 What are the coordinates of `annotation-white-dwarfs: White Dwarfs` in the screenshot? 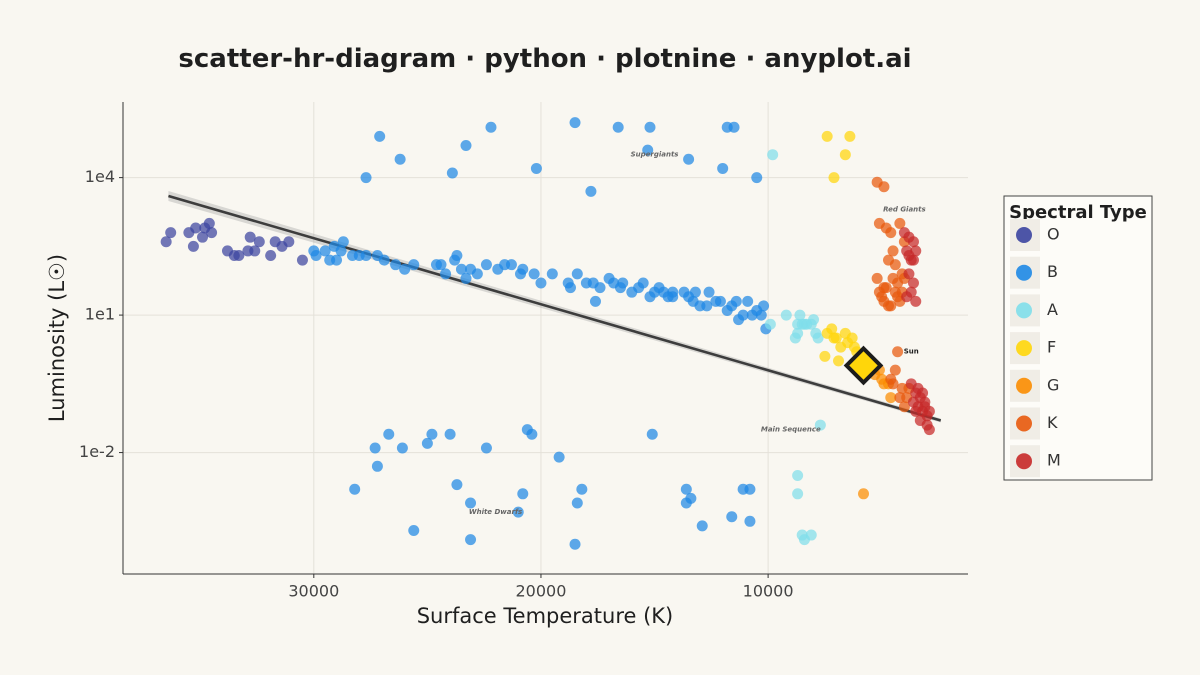 It's located at (495, 512).